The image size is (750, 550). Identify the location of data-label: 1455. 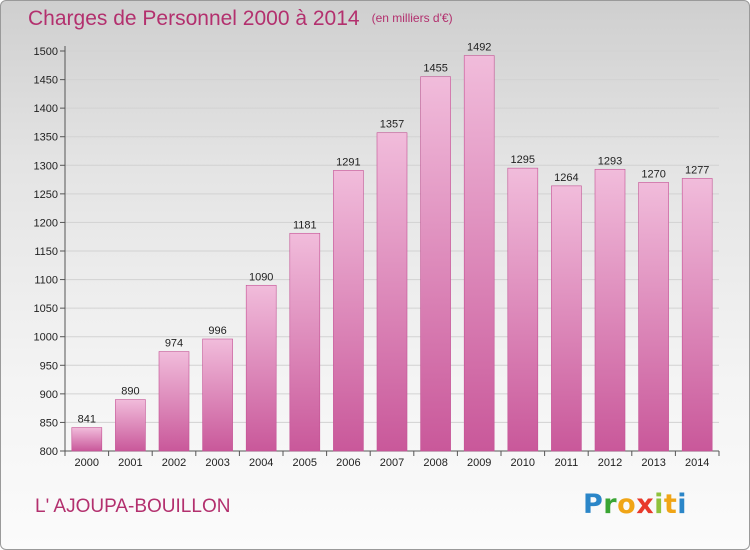
(435, 69).